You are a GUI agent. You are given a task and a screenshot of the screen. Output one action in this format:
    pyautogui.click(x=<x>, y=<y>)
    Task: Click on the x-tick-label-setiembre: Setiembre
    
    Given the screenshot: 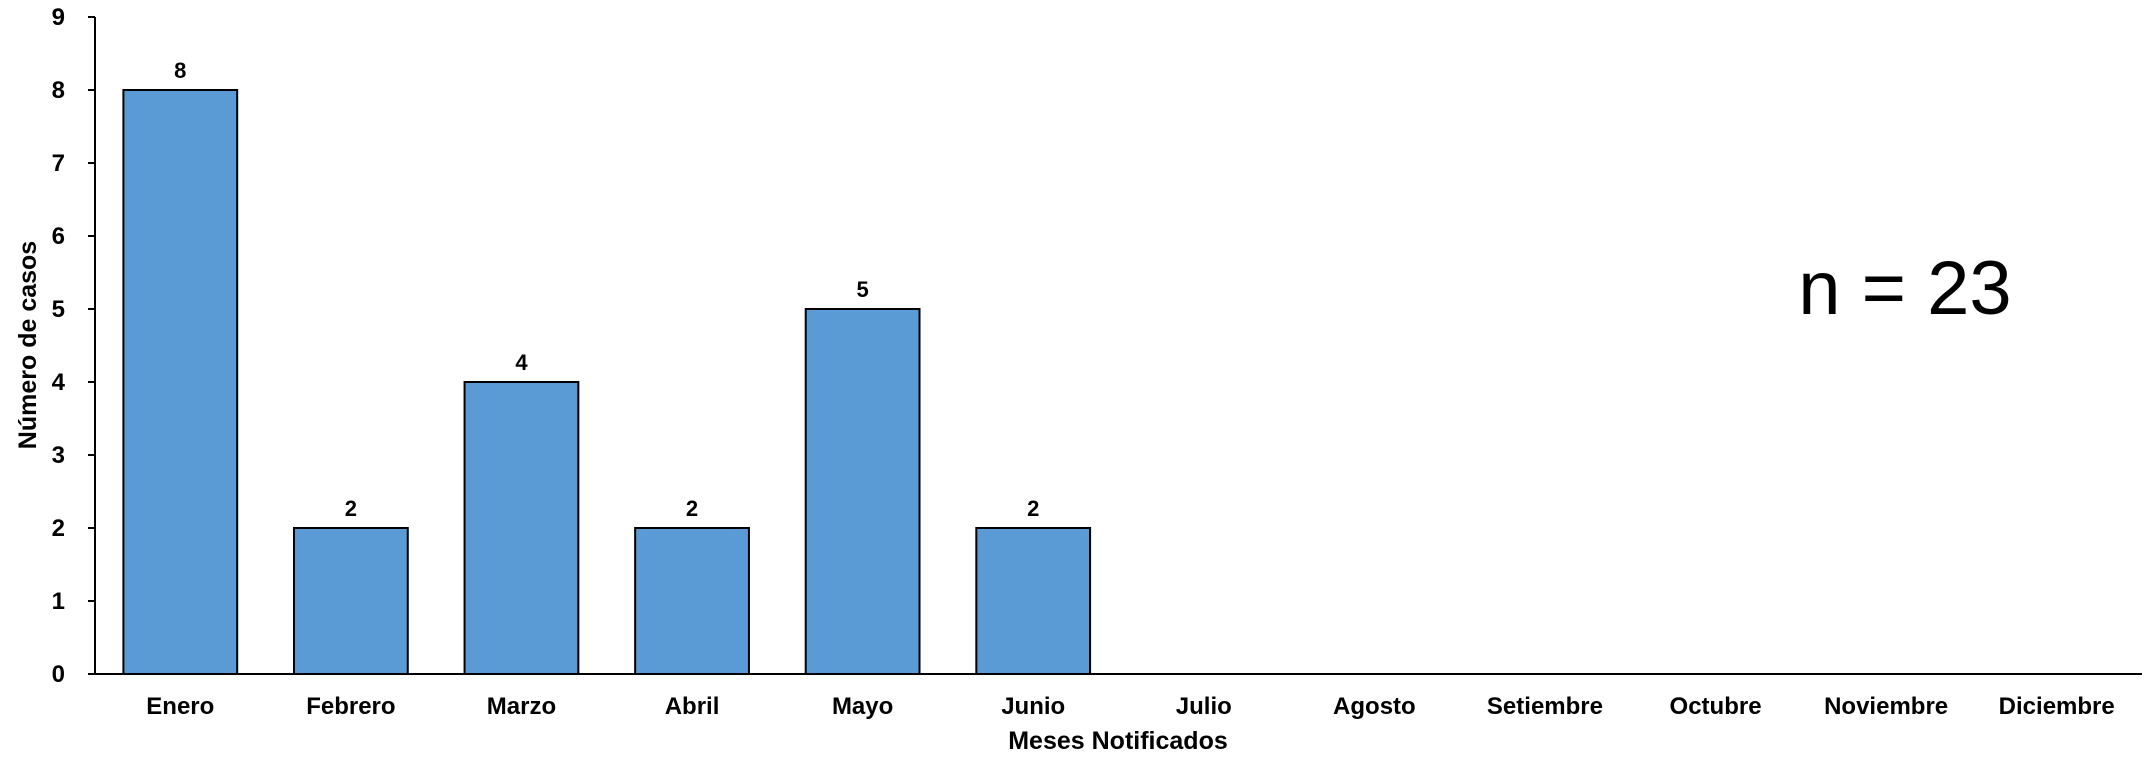 What is the action you would take?
    pyautogui.click(x=1545, y=706)
    